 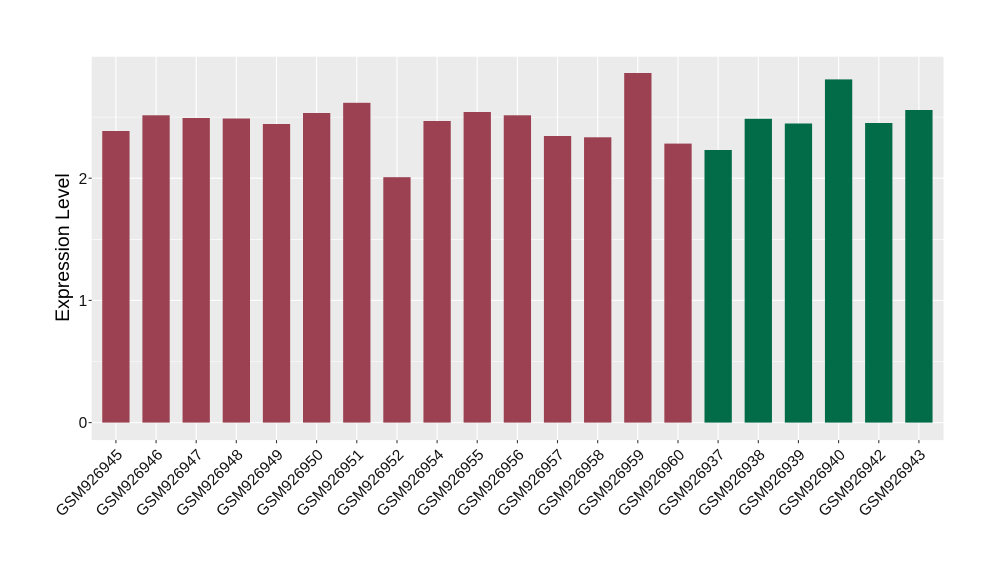 What do you see at coordinates (83, 301) in the screenshot?
I see `svg-text: 1` at bounding box center [83, 301].